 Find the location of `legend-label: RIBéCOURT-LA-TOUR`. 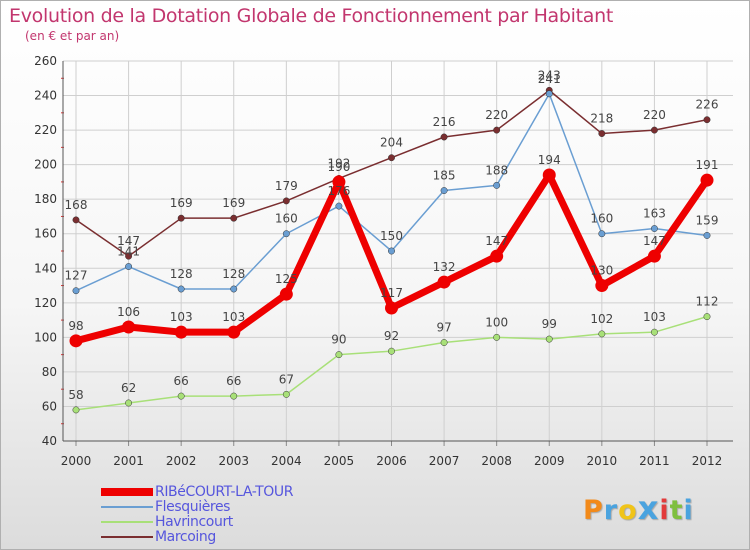

legend-label: RIBéCOURT-LA-TOUR is located at coordinates (224, 492).